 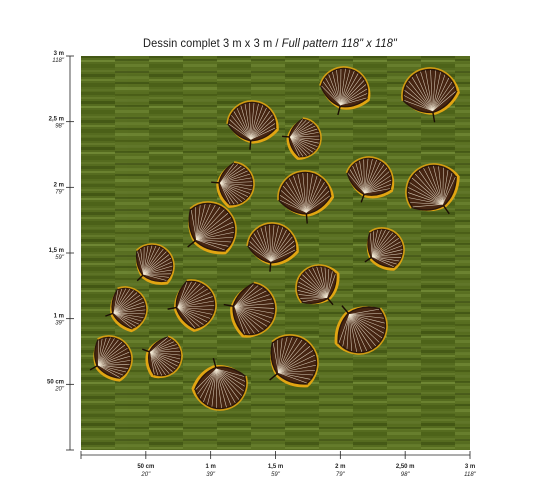 I want to click on bottom-tick: 1,5 m 59", so click(x=275, y=464).